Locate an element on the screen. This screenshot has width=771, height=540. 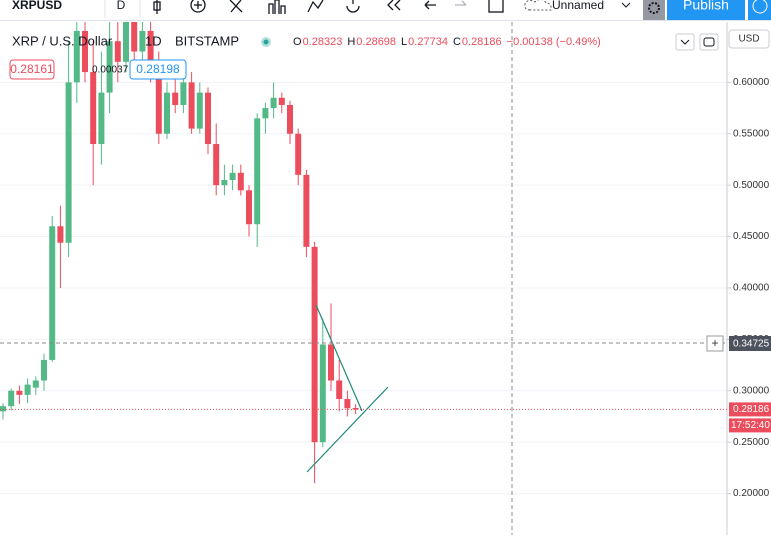
crosshair-label-bg is located at coordinates (750, 343).